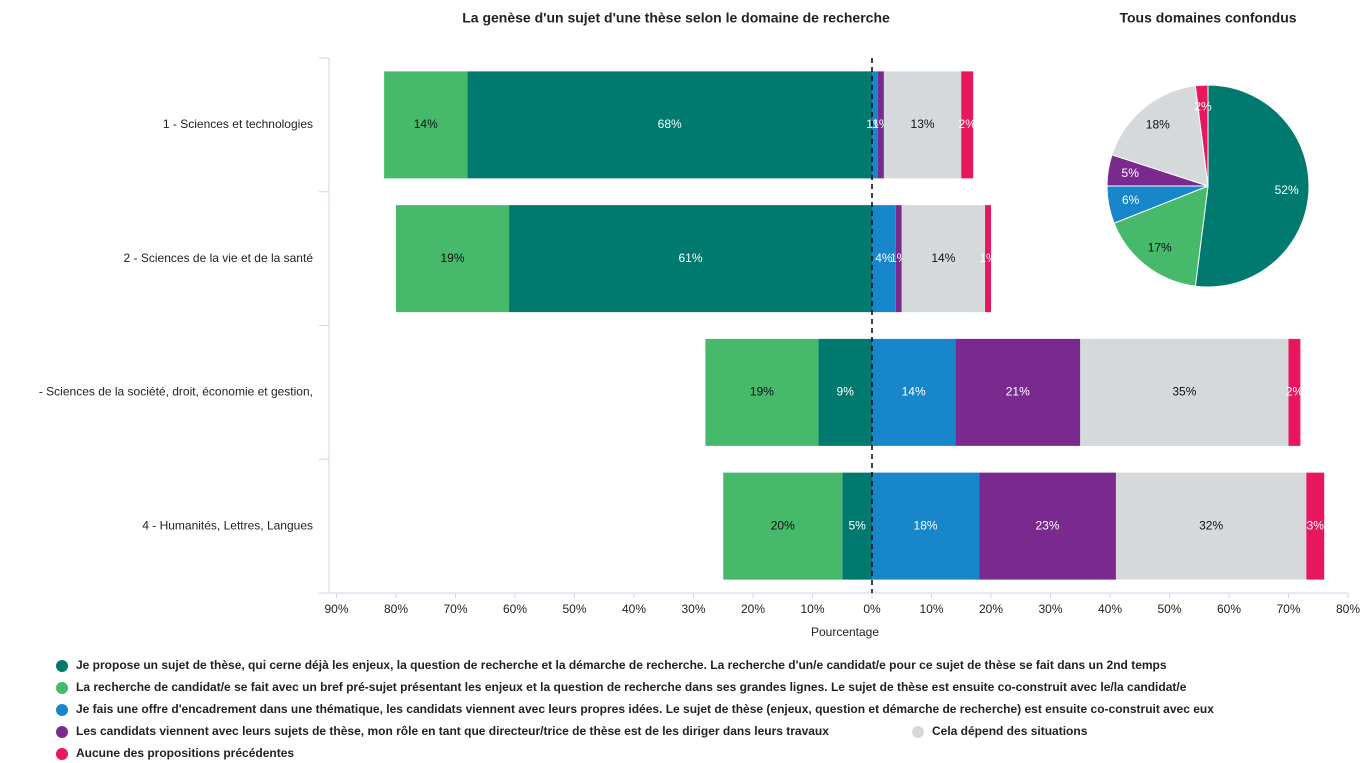 The width and height of the screenshot is (1367, 763). Describe the element at coordinates (185, 753) in the screenshot. I see `legend-label: Aucune des propositions précédentes` at that location.